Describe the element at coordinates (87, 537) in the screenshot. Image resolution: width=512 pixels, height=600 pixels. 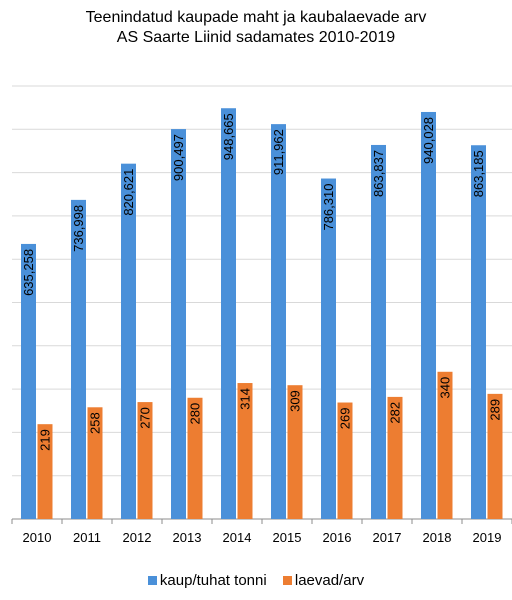
I see `x-tick-label: 2011` at that location.